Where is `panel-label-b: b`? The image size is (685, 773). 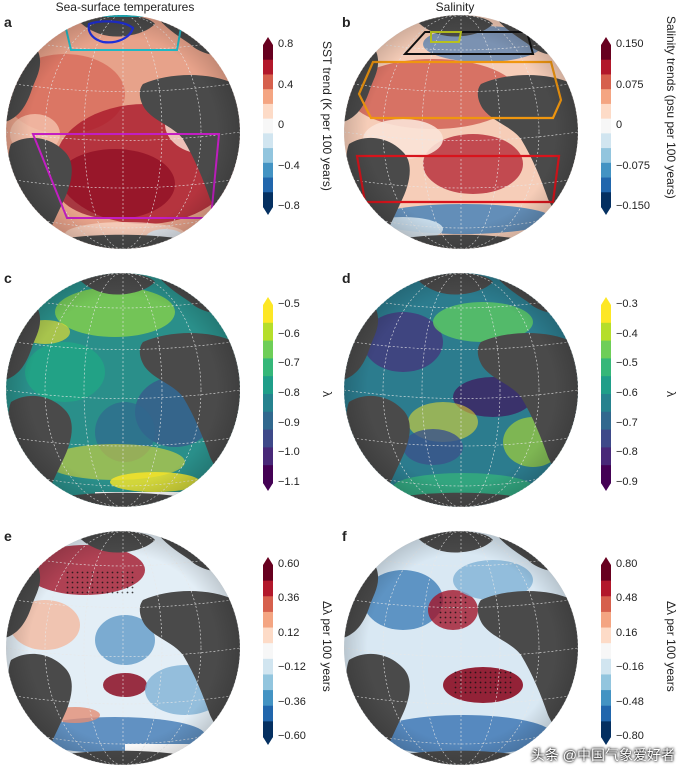
panel-label-b: b is located at coordinates (346, 22).